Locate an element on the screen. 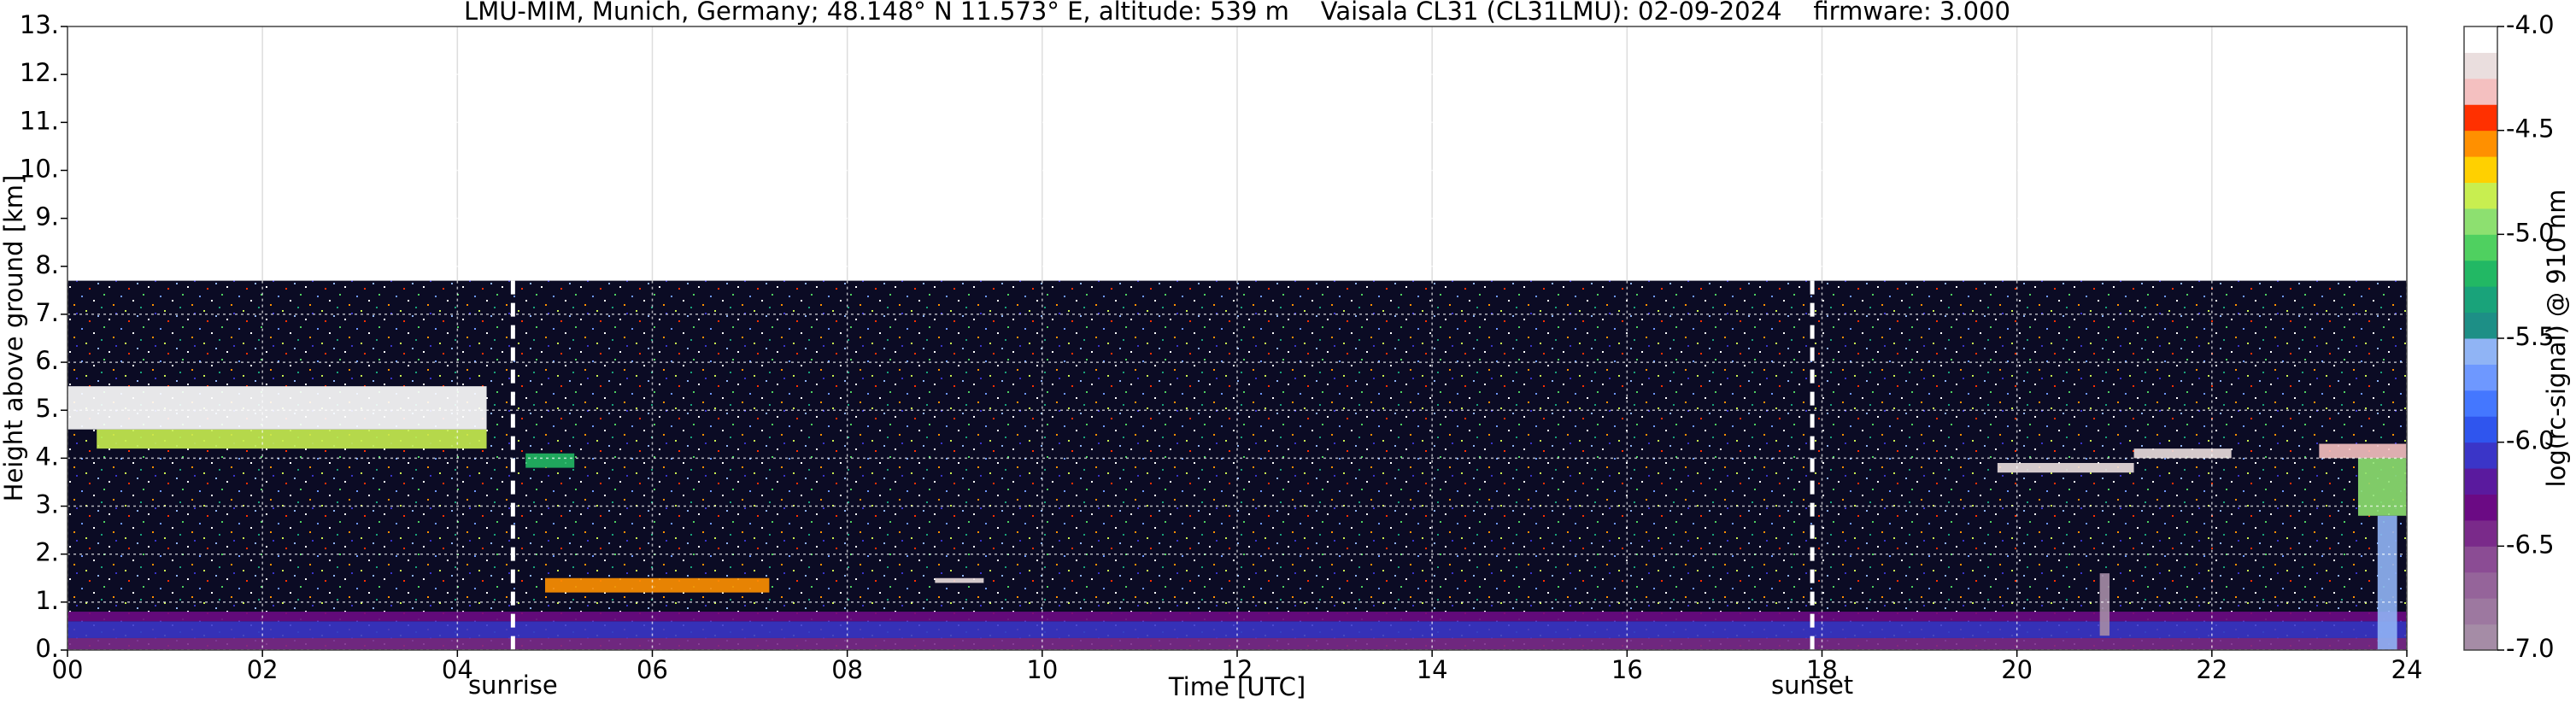 The width and height of the screenshot is (2576, 709). x-tick-label: 10 is located at coordinates (1042, 669).